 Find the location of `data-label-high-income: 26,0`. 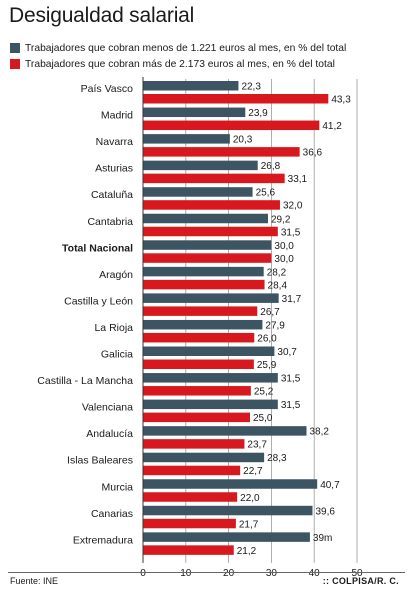

data-label-high-income: 26,0 is located at coordinates (267, 338).